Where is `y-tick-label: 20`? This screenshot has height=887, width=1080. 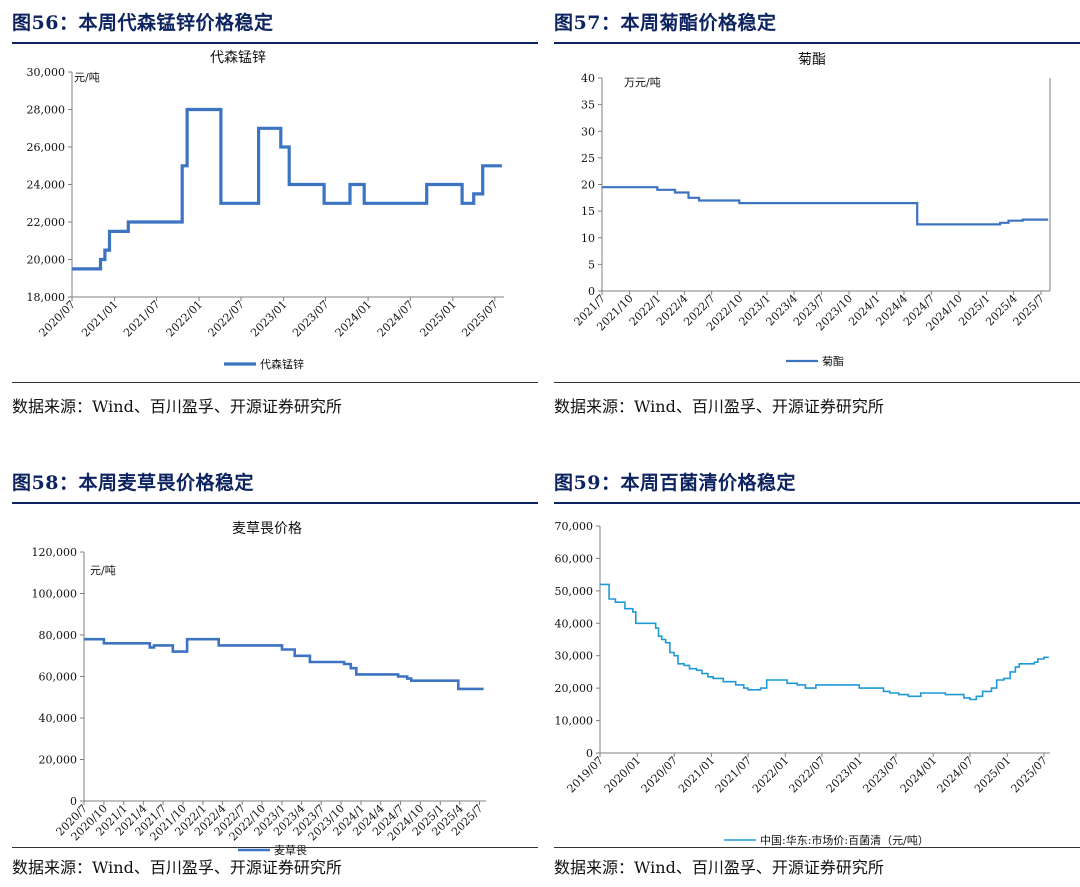
y-tick-label: 20 is located at coordinates (588, 185).